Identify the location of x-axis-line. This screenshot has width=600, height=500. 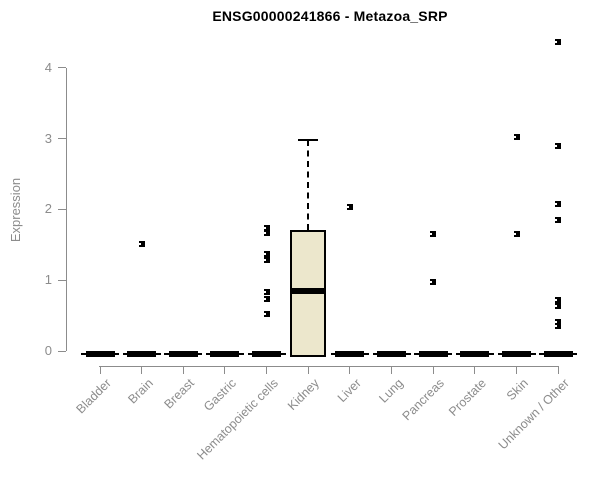
(329, 366).